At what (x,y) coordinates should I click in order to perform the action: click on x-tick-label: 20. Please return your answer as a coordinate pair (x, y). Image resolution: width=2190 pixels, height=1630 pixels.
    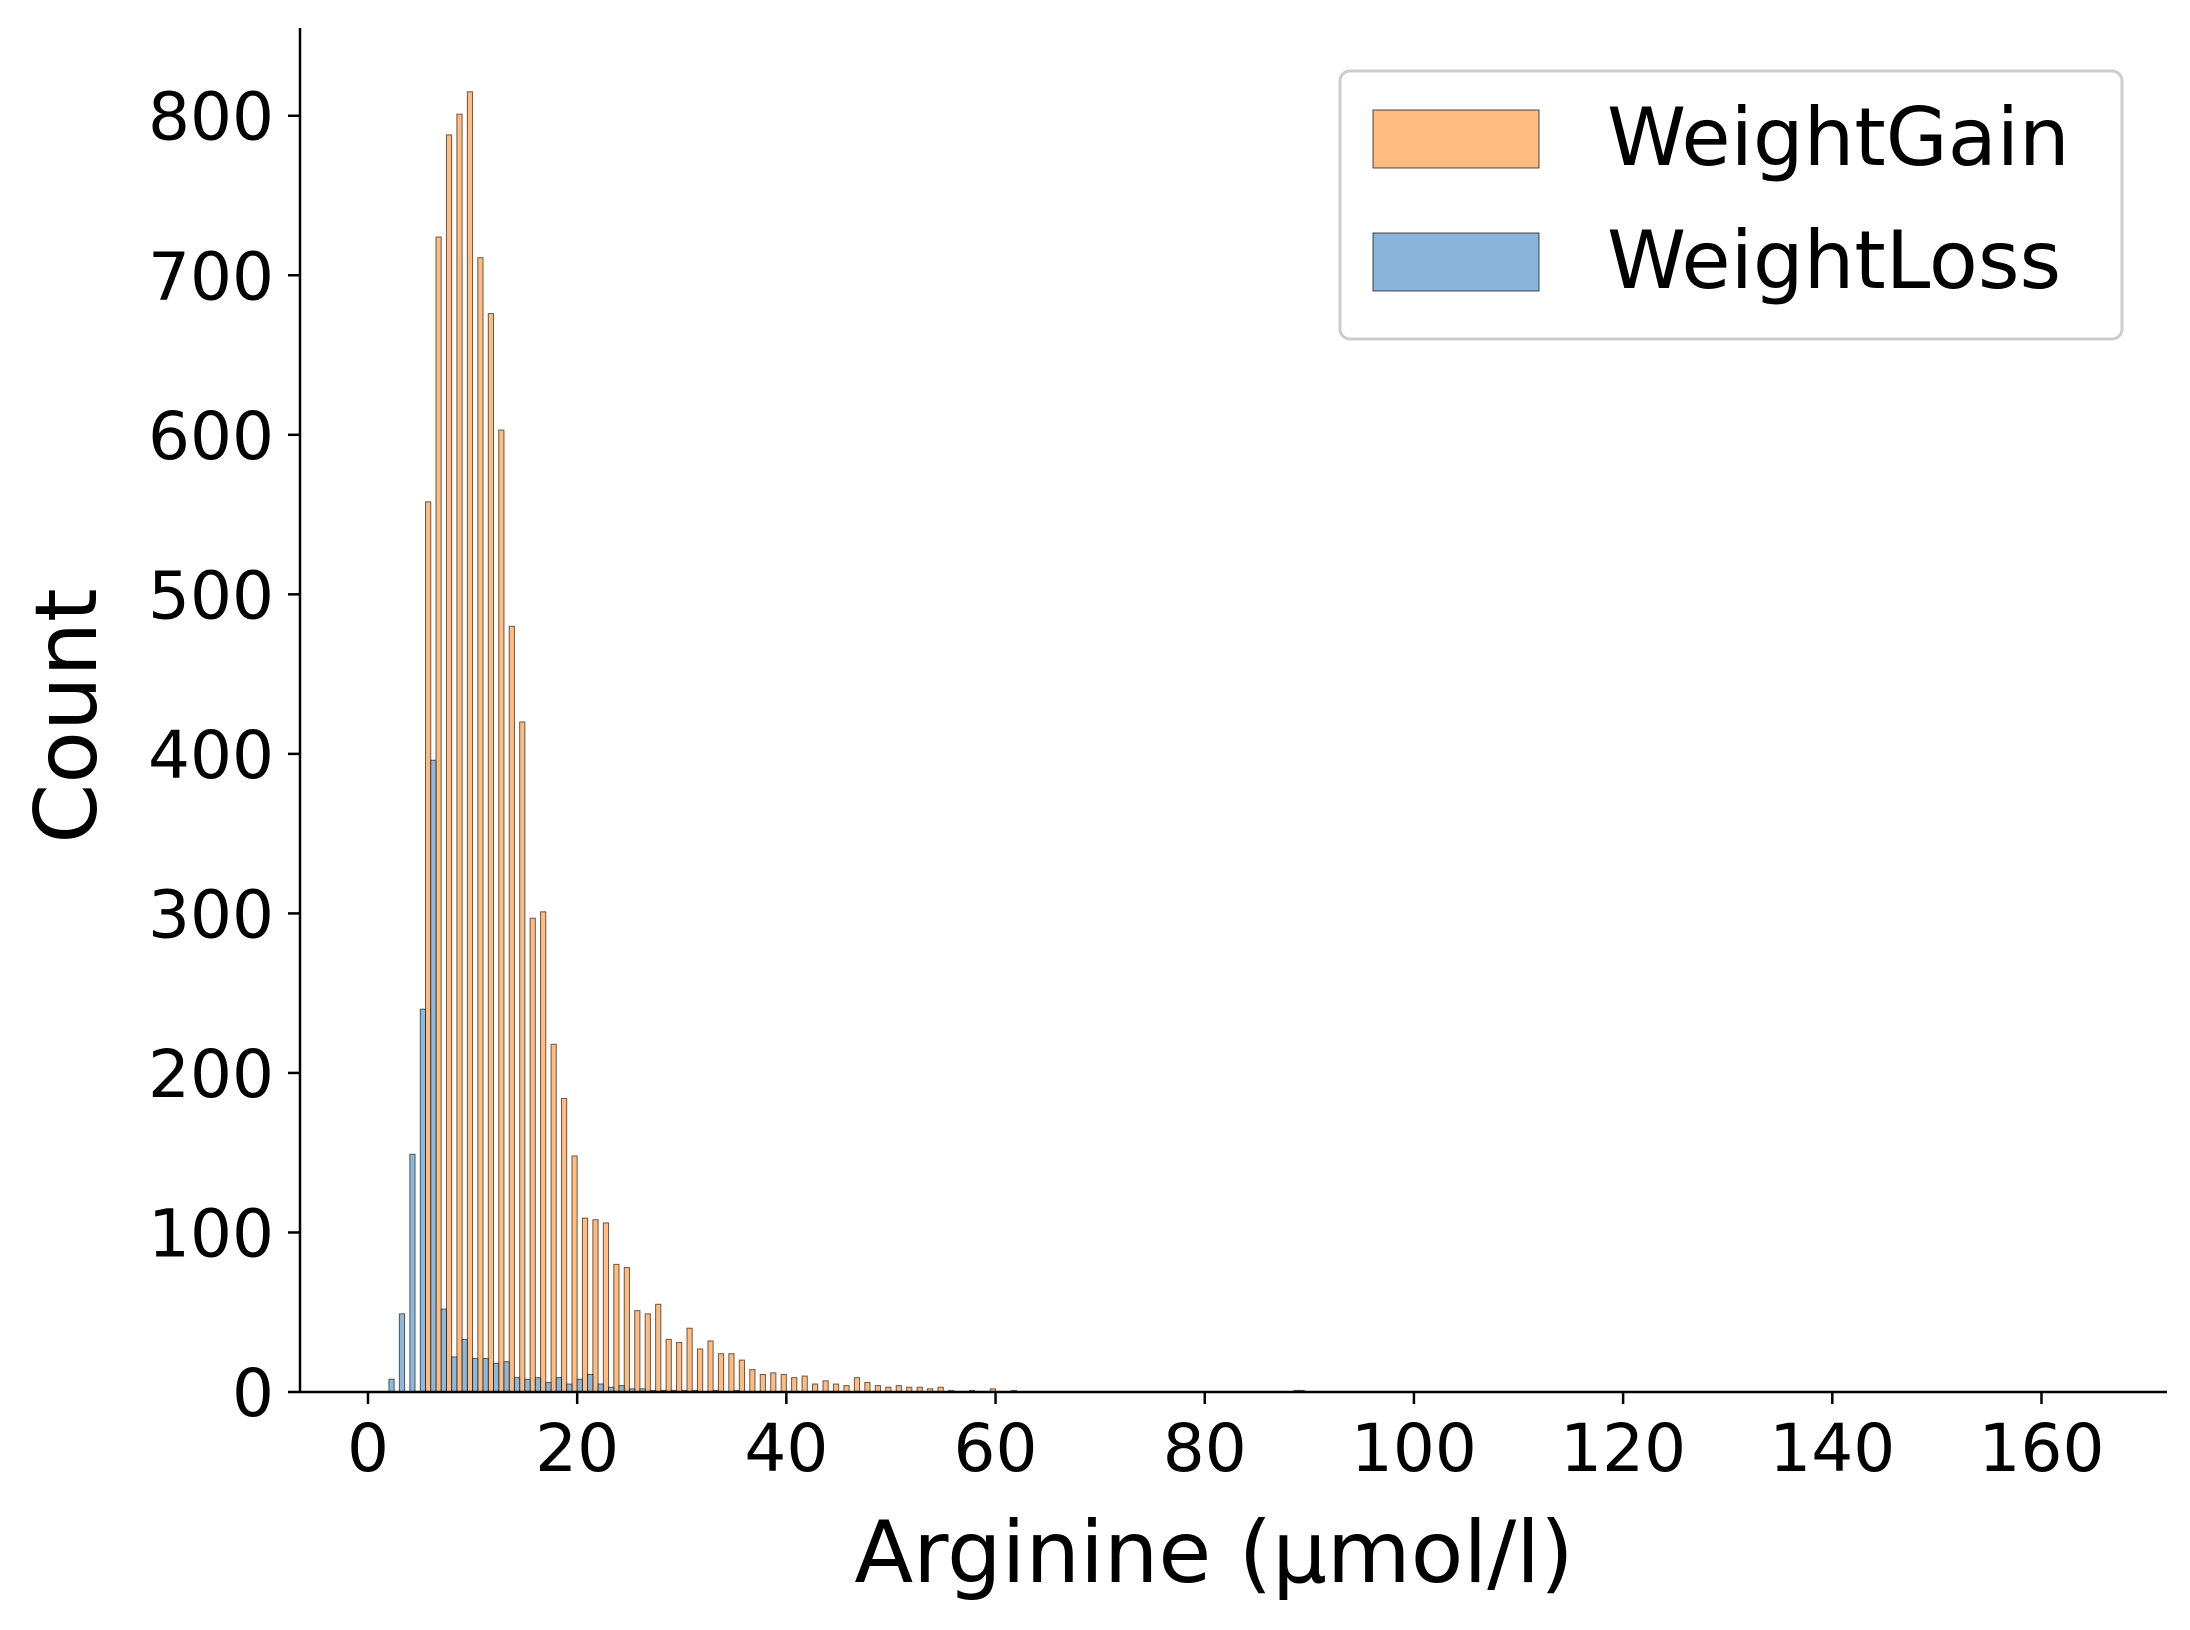
    Looking at the image, I should click on (577, 1448).